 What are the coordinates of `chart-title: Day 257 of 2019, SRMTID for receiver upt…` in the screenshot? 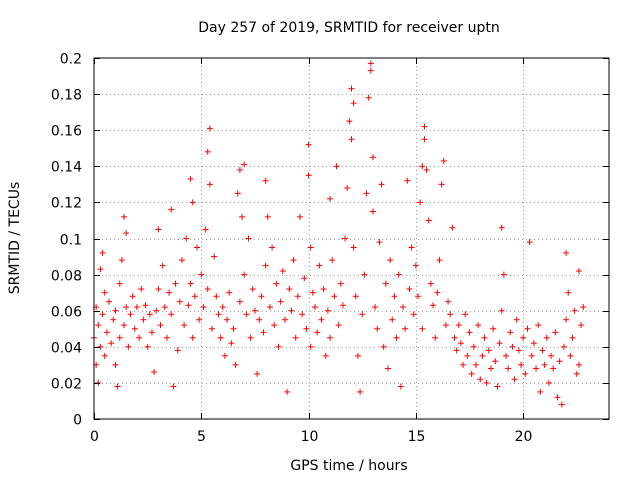 It's located at (349, 28).